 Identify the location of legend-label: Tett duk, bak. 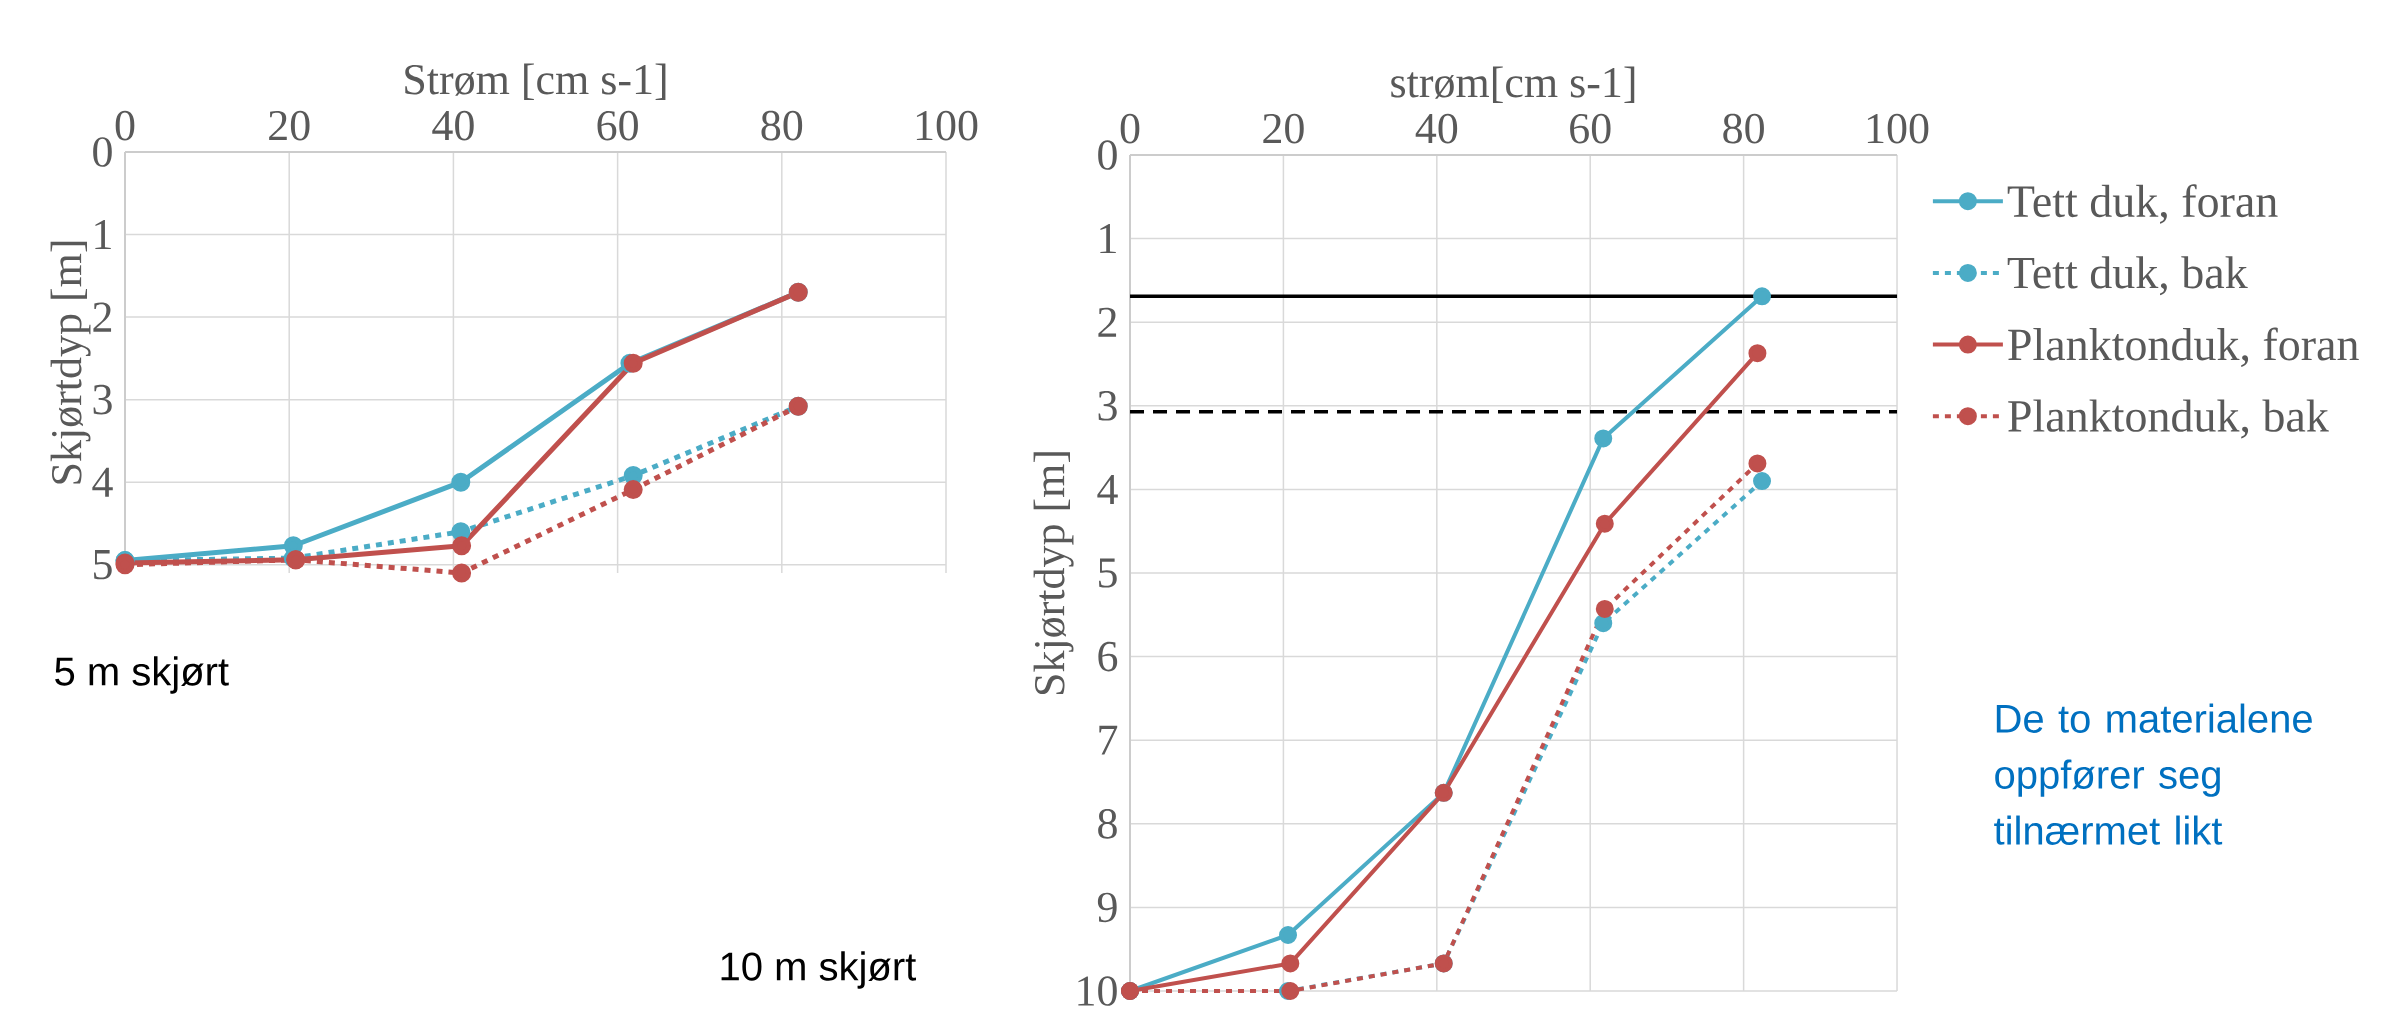
(2127, 276).